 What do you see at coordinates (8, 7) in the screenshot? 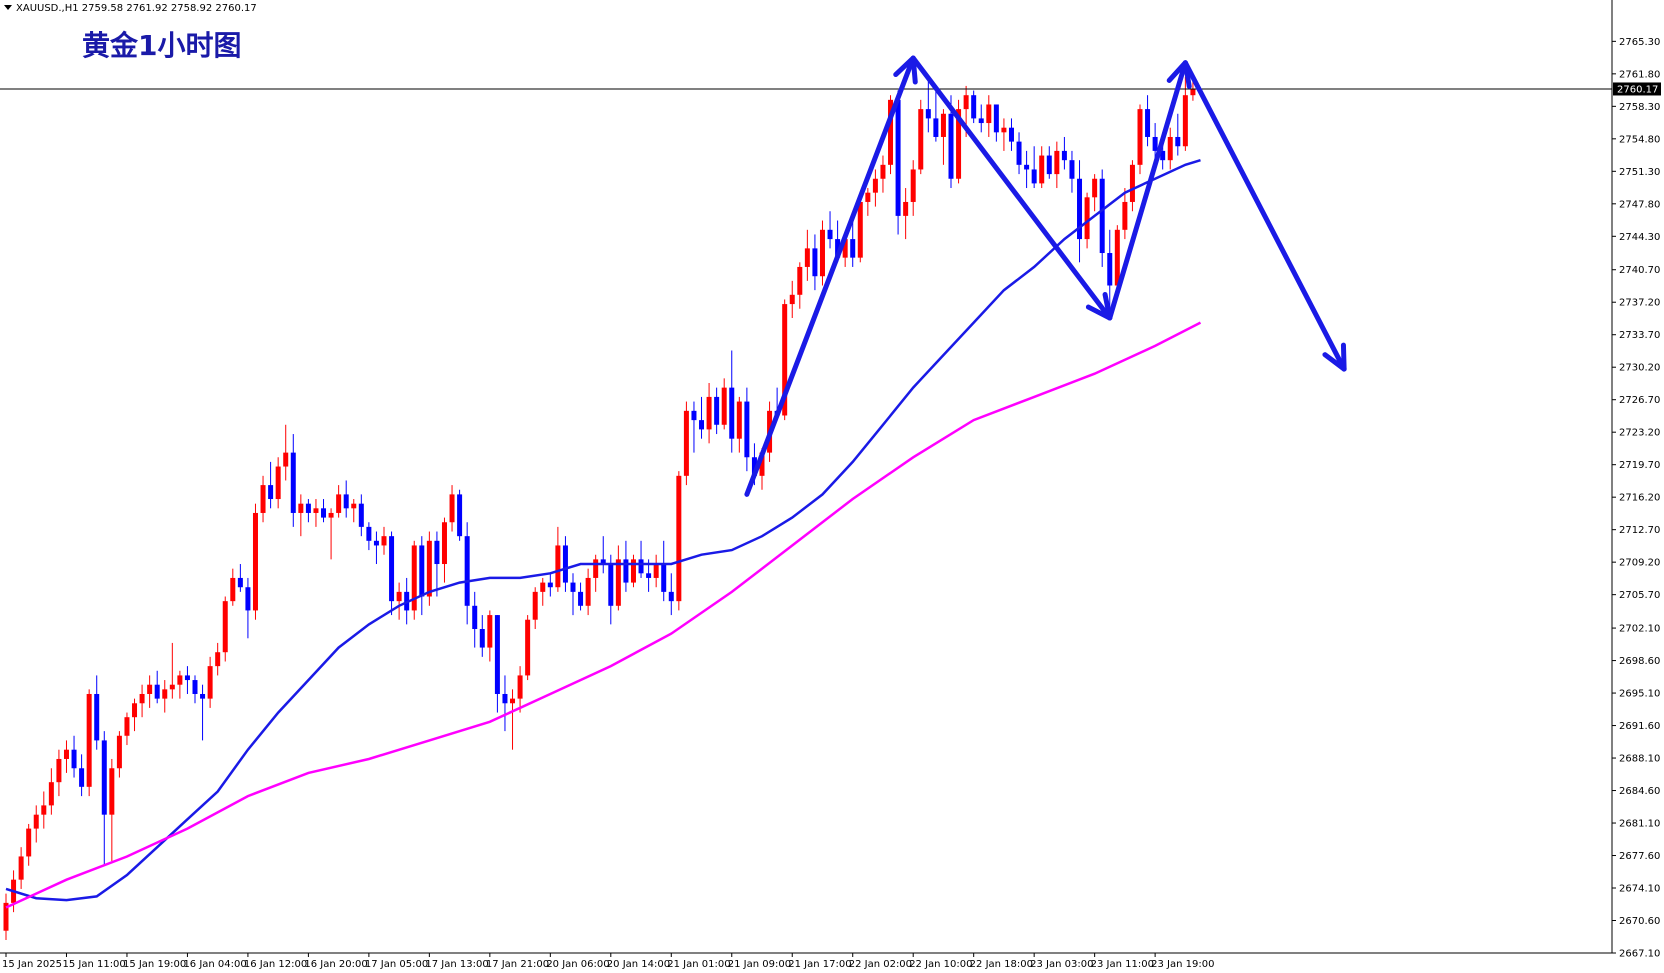
I see `chart-menu-icon` at bounding box center [8, 7].